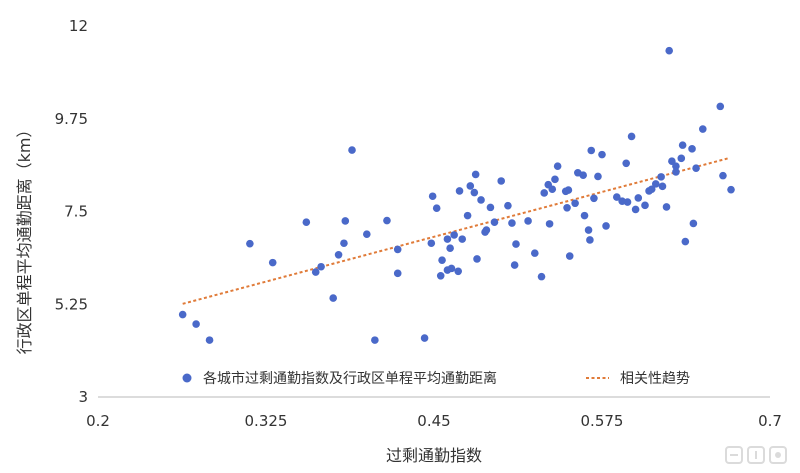 The height and width of the screenshot is (473, 800). I want to click on legend-trend-label: 相关性趋势, so click(655, 379).